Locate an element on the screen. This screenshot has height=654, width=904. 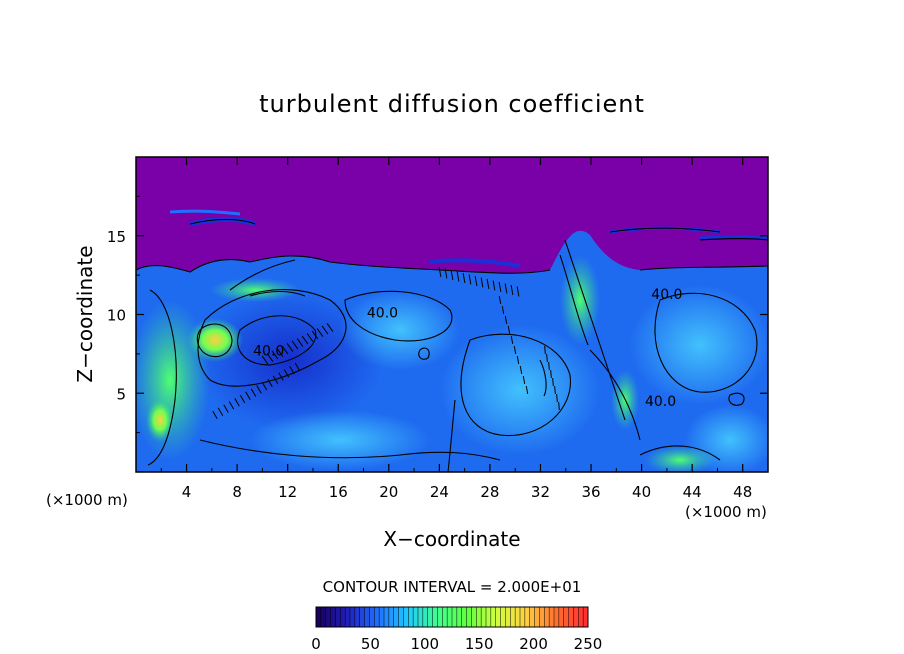
colorbar-tick-label: 250 is located at coordinates (588, 644).